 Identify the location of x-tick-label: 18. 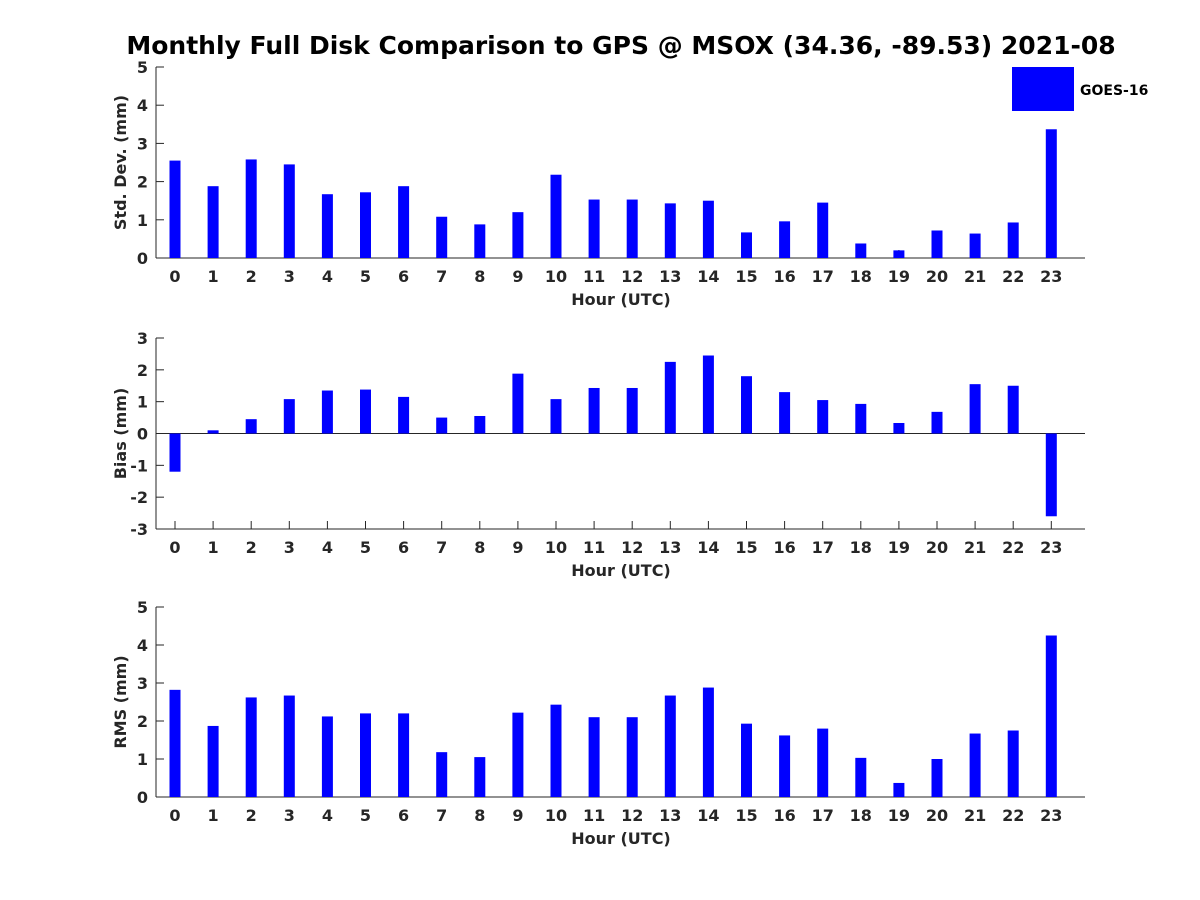
(861, 276).